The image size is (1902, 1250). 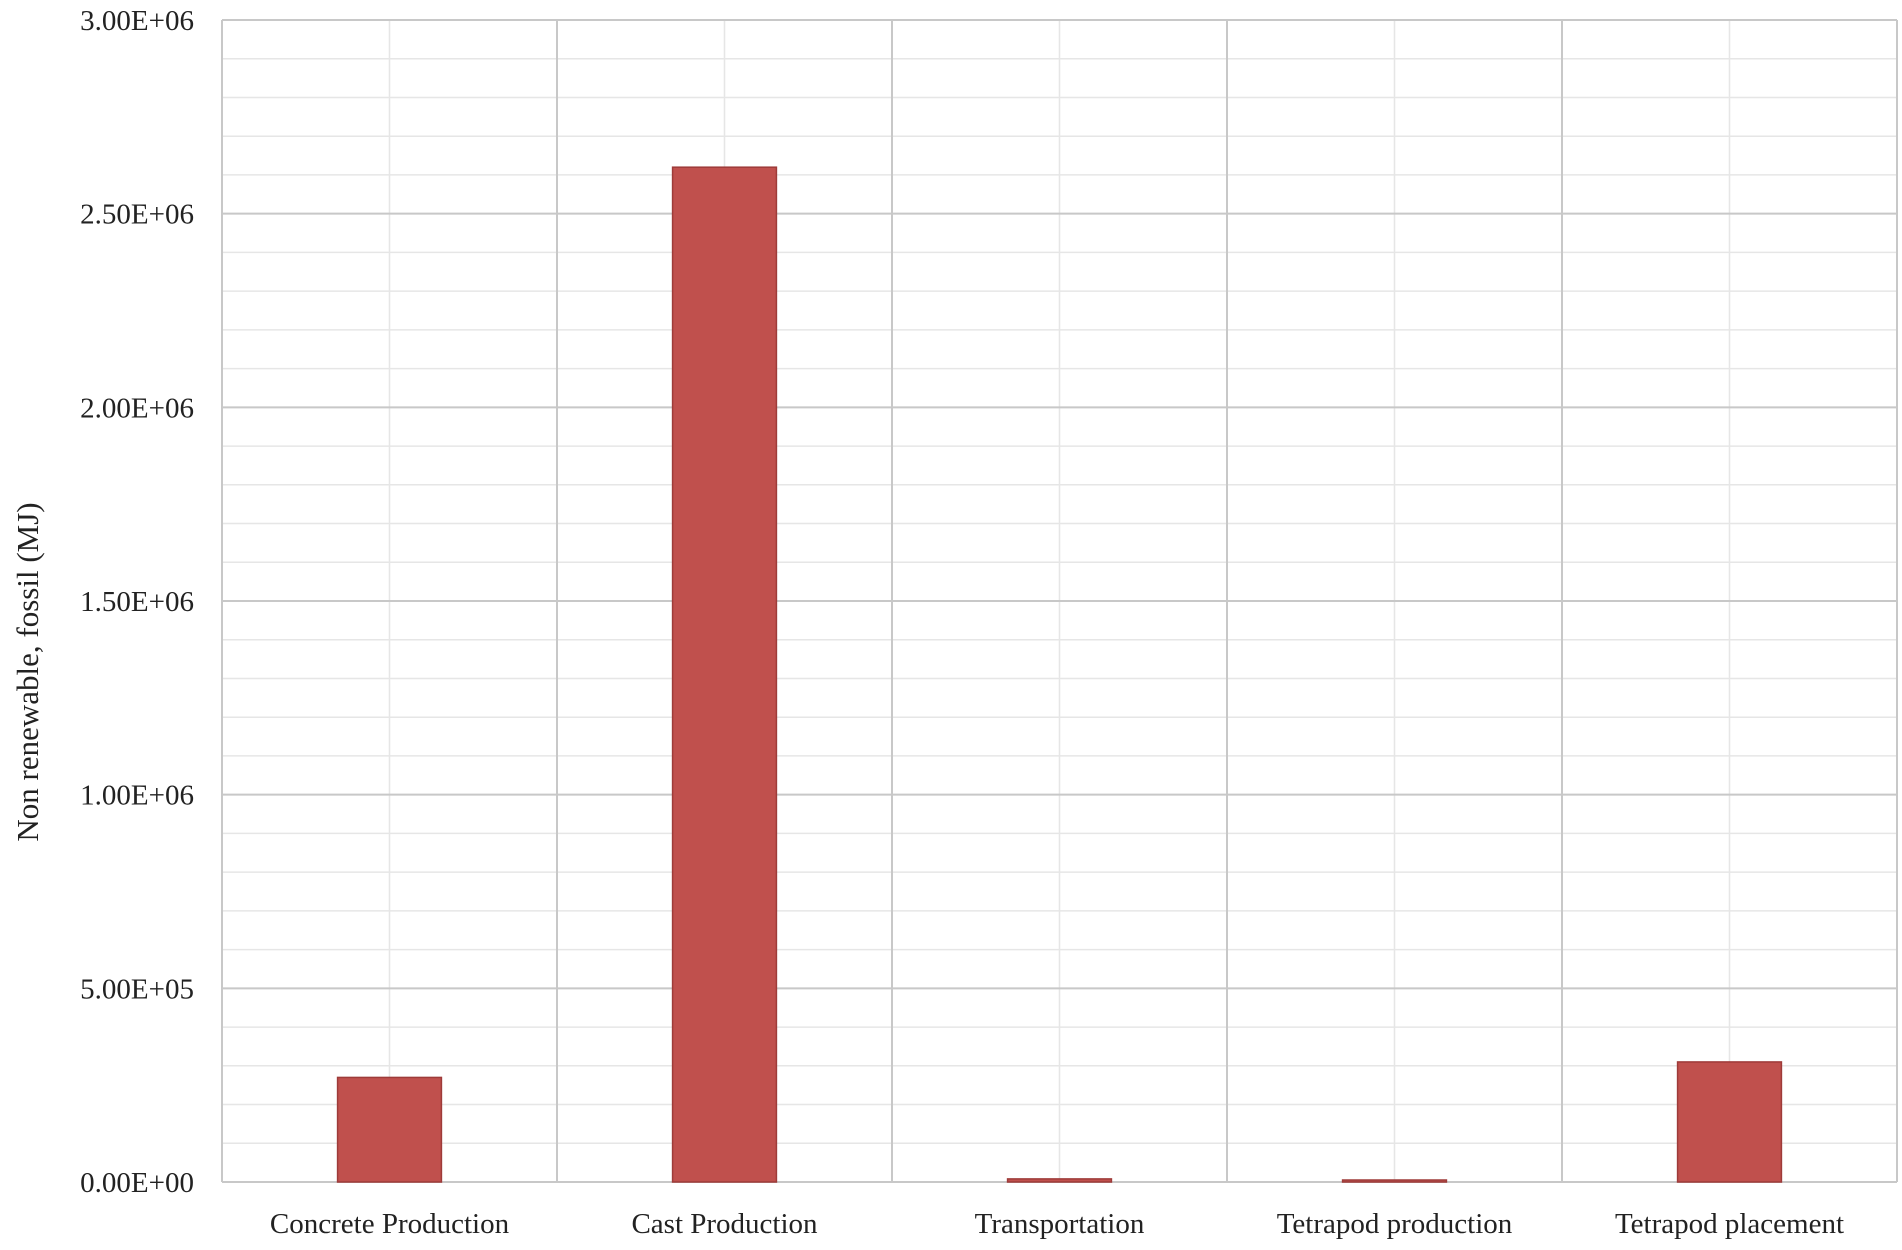 What do you see at coordinates (137, 796) in the screenshot?
I see `y-tick-label: 1.00E+06` at bounding box center [137, 796].